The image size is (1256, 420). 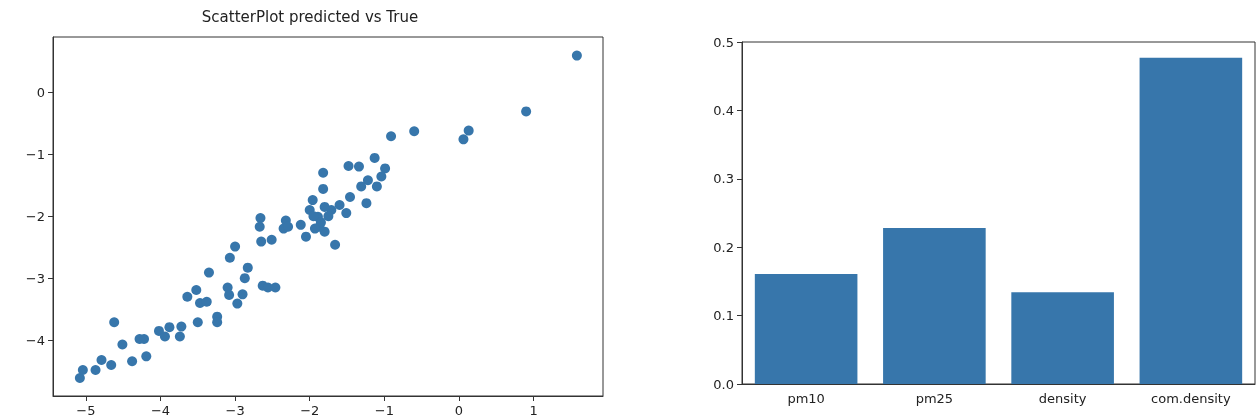 What do you see at coordinates (35, 340) in the screenshot?
I see `y-tick-label: −4` at bounding box center [35, 340].